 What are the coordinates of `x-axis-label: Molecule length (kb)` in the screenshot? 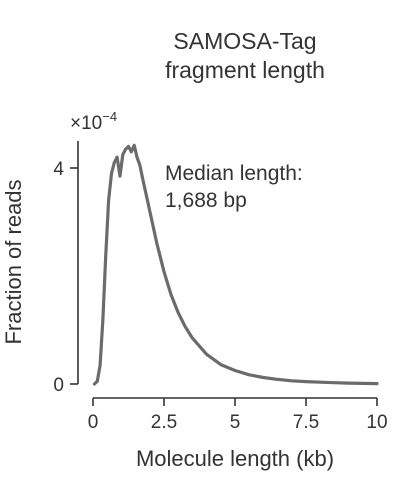 It's located at (235, 458).